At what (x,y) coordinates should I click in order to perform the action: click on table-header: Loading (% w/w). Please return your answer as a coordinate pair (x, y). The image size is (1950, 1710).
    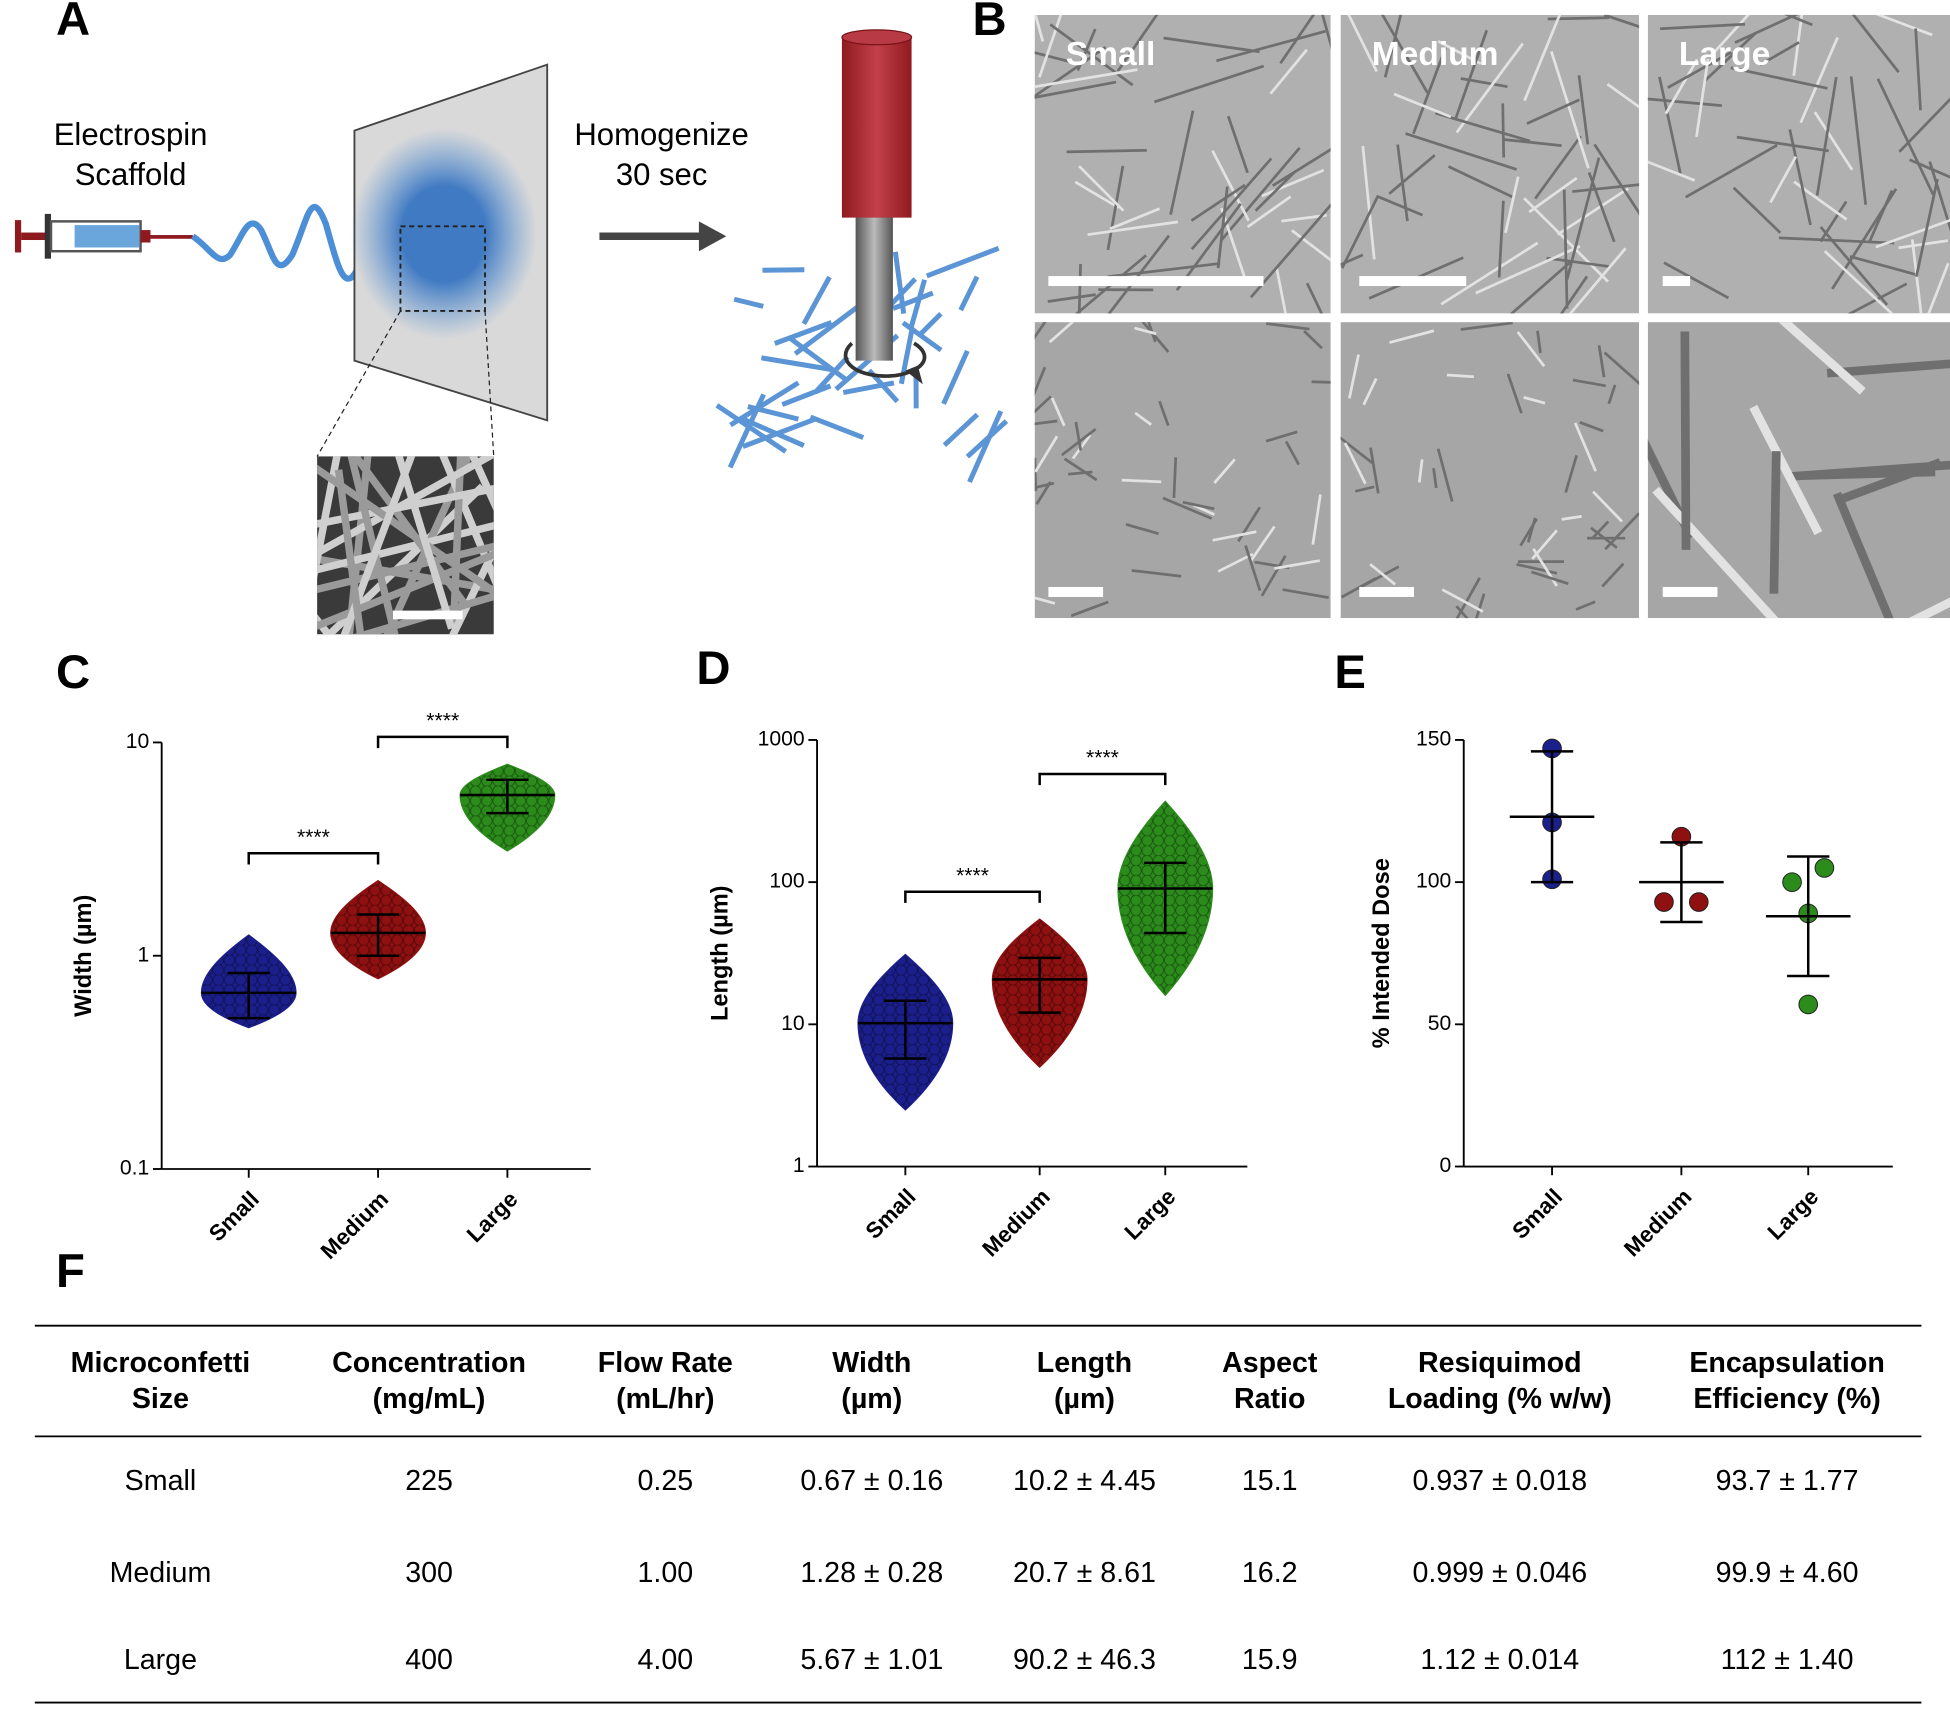
    Looking at the image, I should click on (1500, 1399).